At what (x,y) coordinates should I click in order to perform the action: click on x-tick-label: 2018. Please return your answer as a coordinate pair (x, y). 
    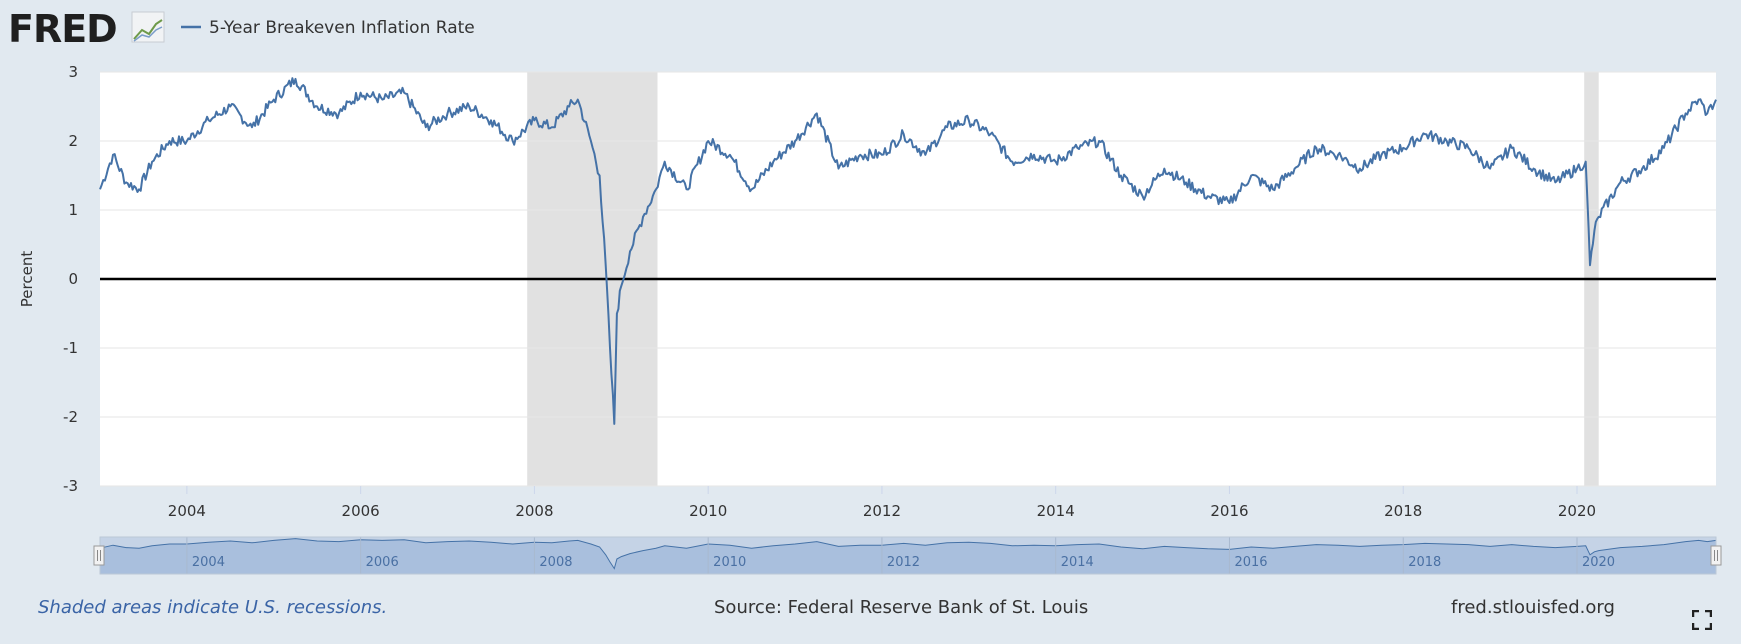
    Looking at the image, I should click on (1403, 511).